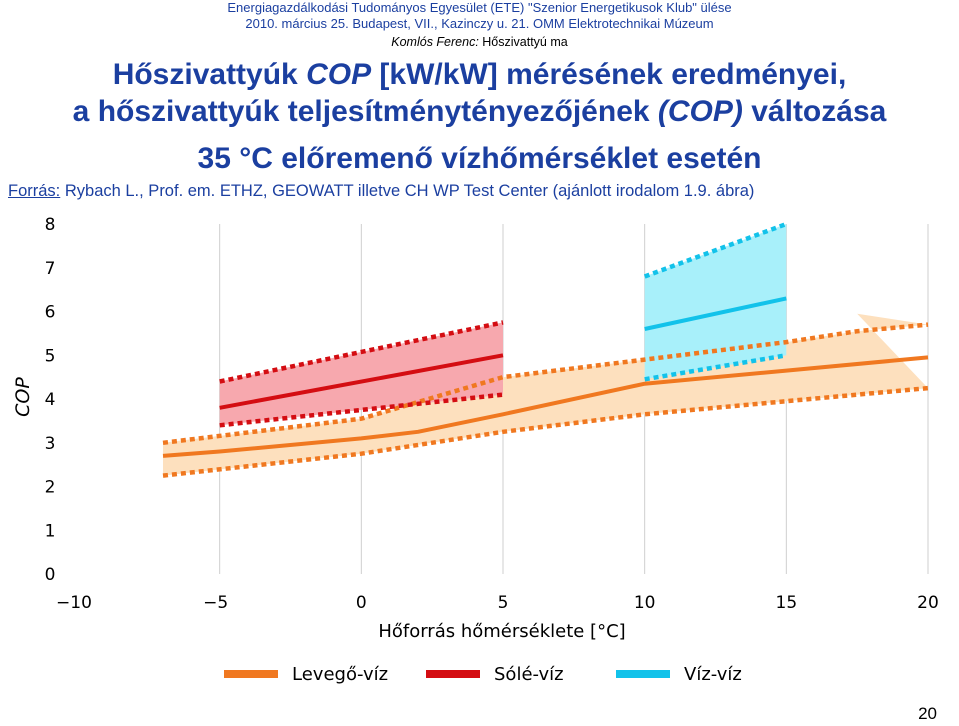 The image size is (959, 726). I want to click on title-line2-a: a hőszivattyúk teljesítménytényezőjének, so click(365, 111).